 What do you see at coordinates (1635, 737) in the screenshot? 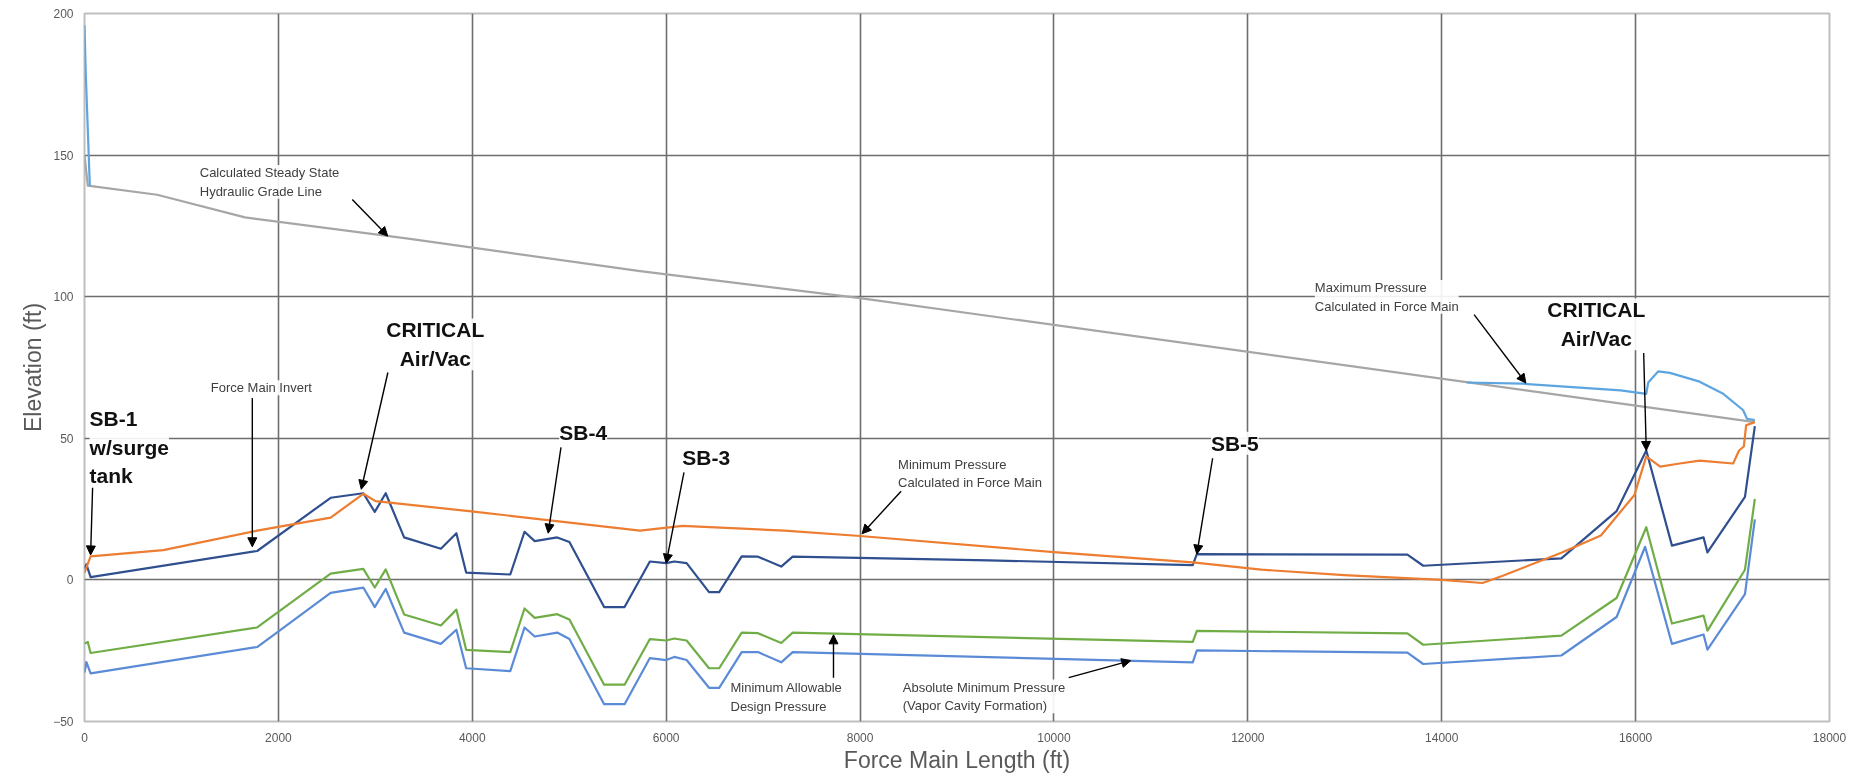
I see `x-tick-label: 16000` at bounding box center [1635, 737].